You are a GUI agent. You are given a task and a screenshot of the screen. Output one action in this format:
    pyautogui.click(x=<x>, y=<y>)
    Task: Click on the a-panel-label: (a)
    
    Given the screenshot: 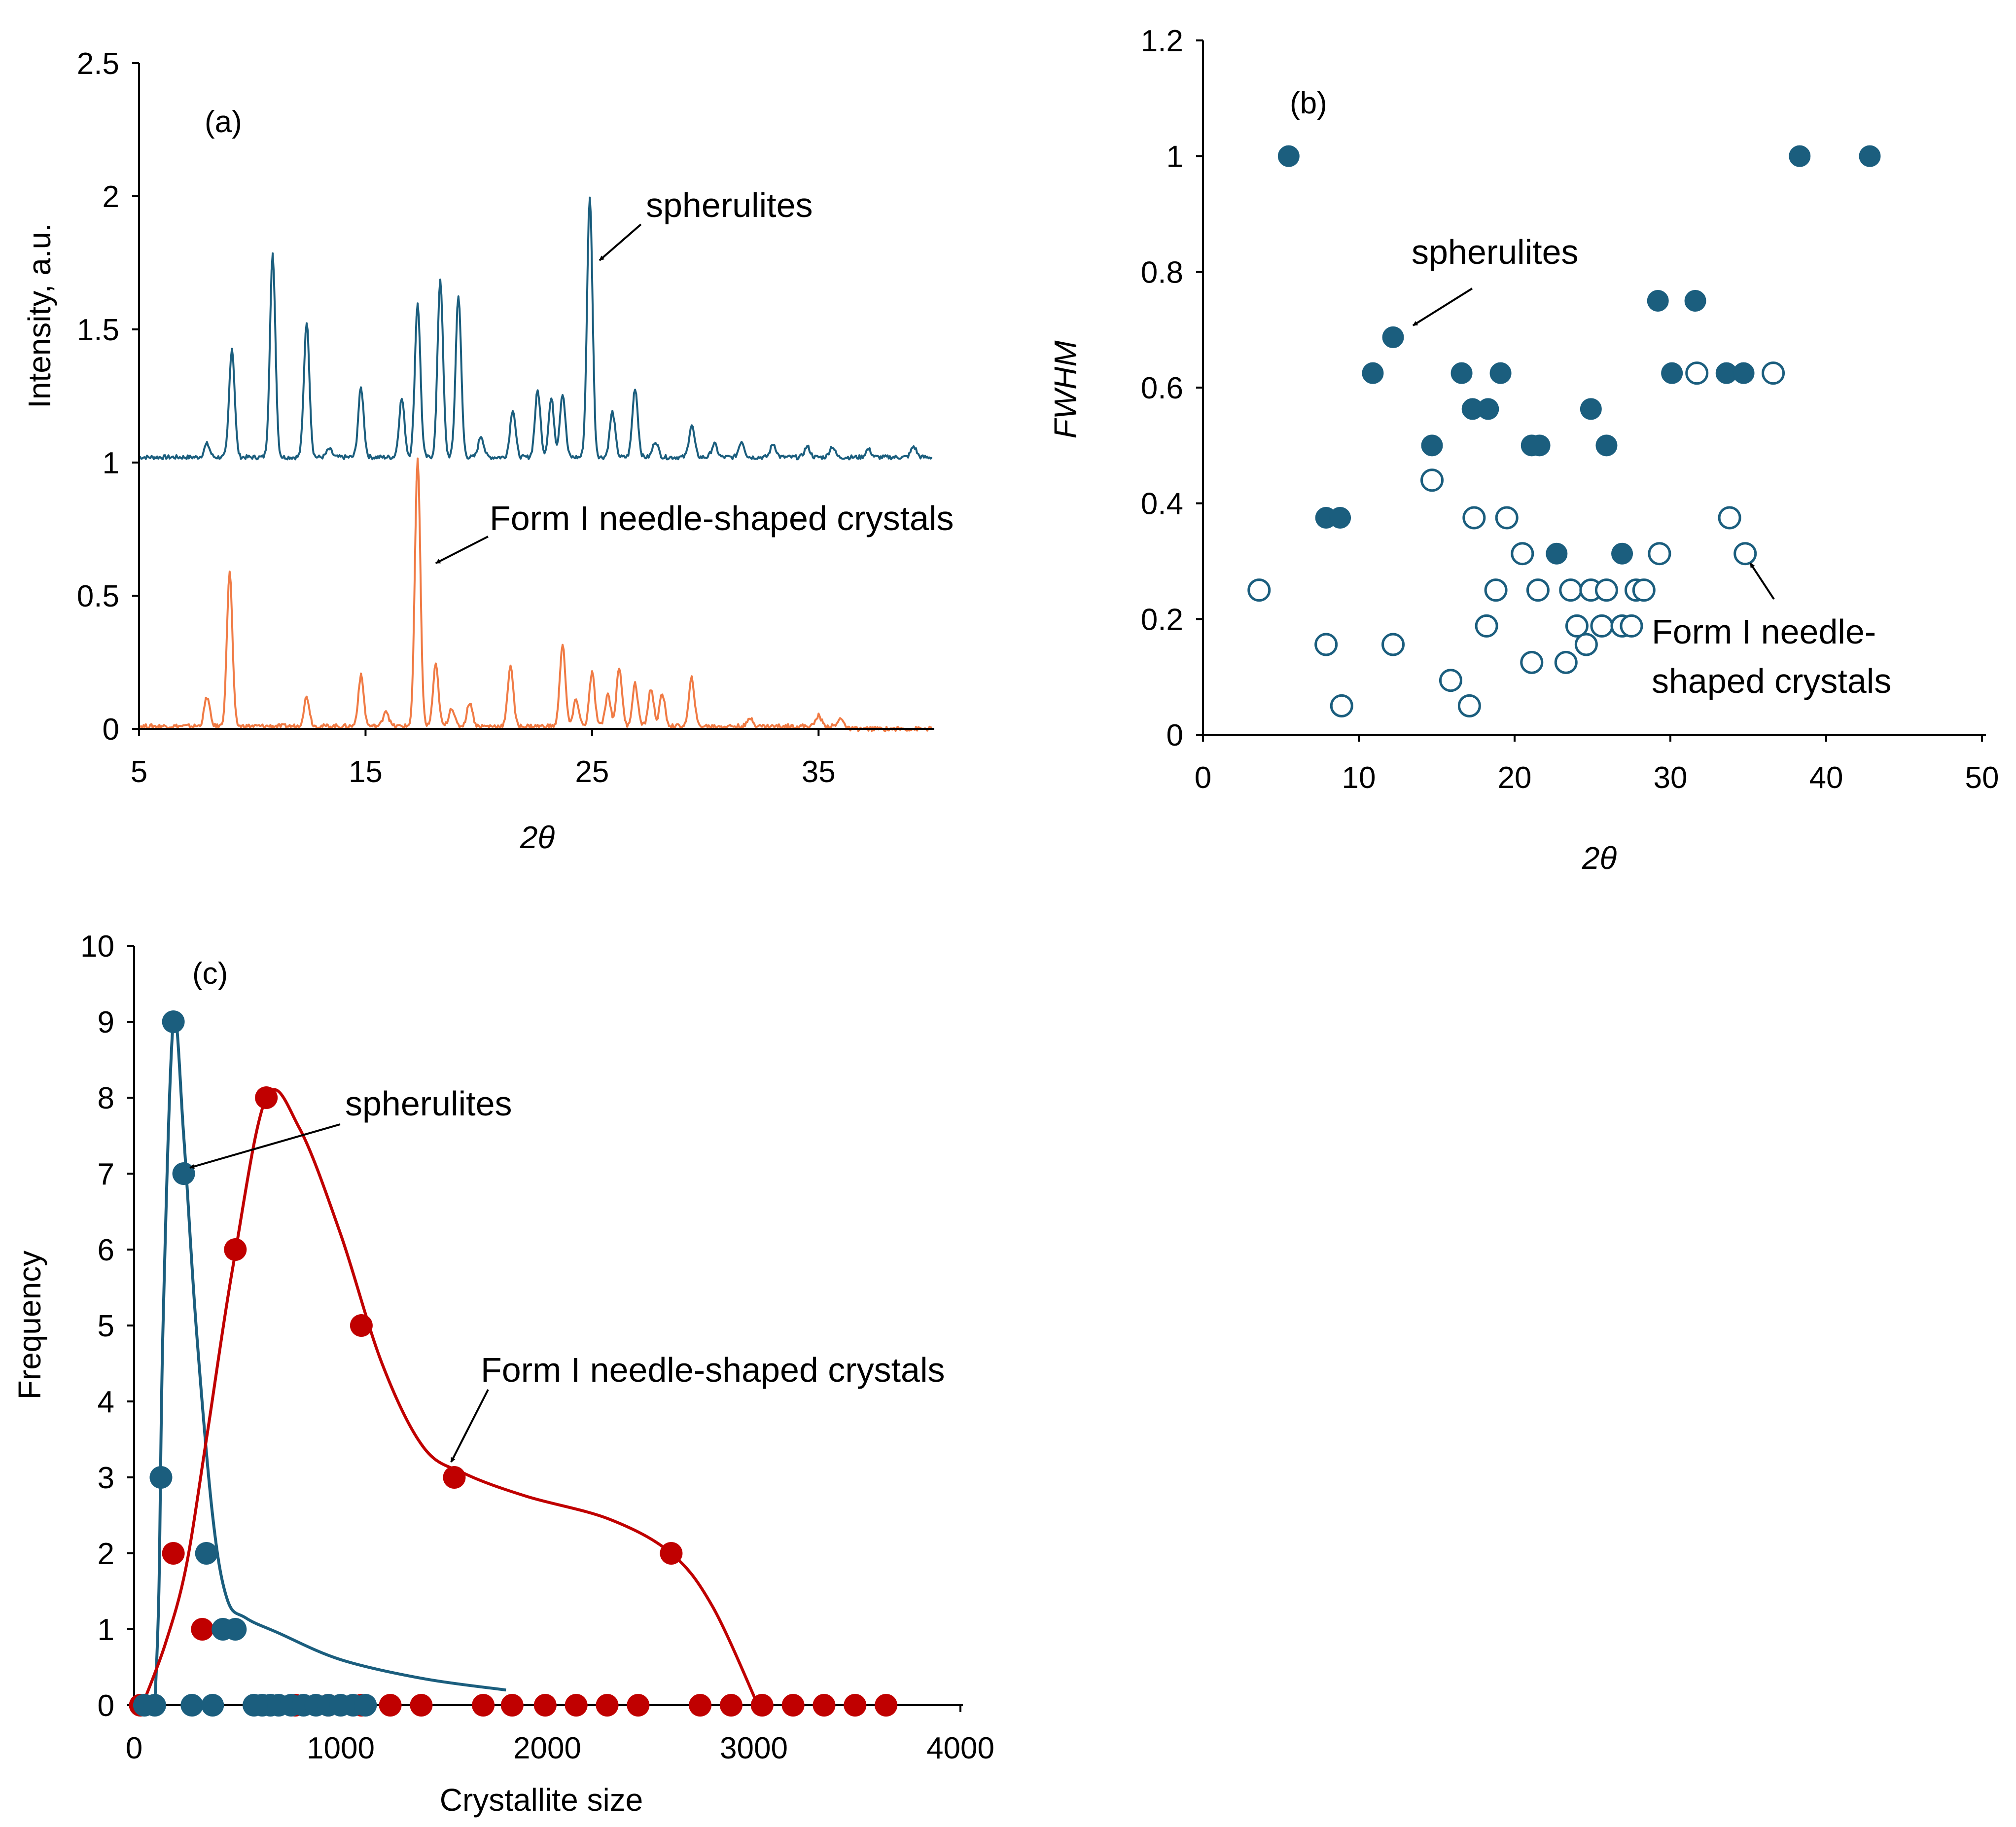 What is the action you would take?
    pyautogui.click(x=223, y=122)
    